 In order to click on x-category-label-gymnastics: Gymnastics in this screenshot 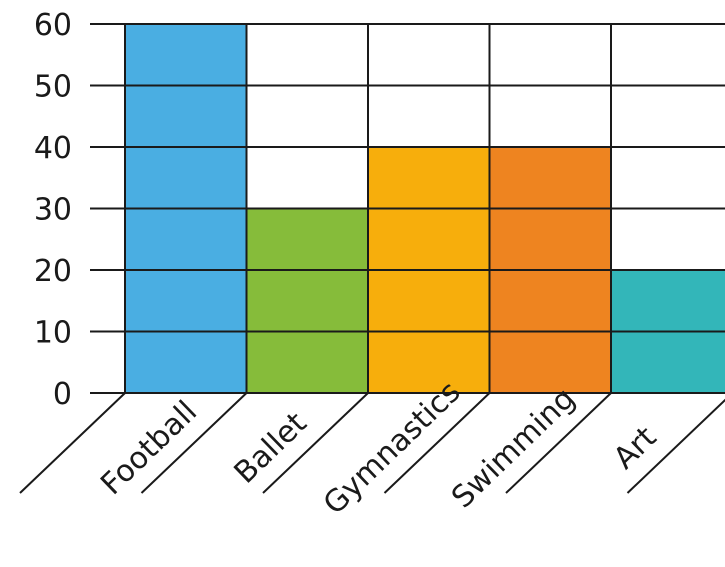, I will do `click(392, 448)`.